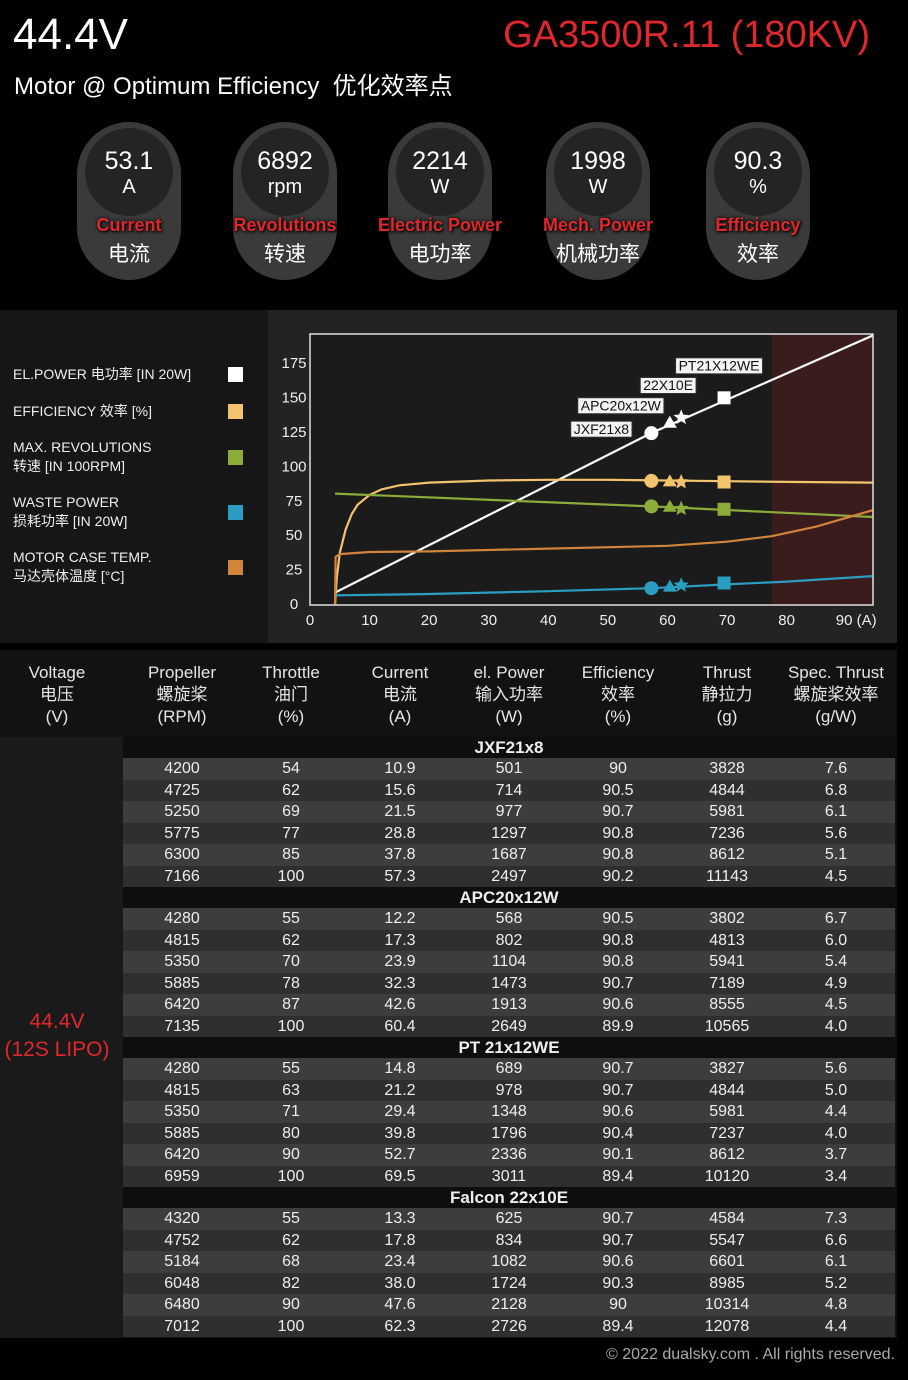 This screenshot has width=908, height=1380. I want to click on x-tick-label: 80, so click(786, 620).